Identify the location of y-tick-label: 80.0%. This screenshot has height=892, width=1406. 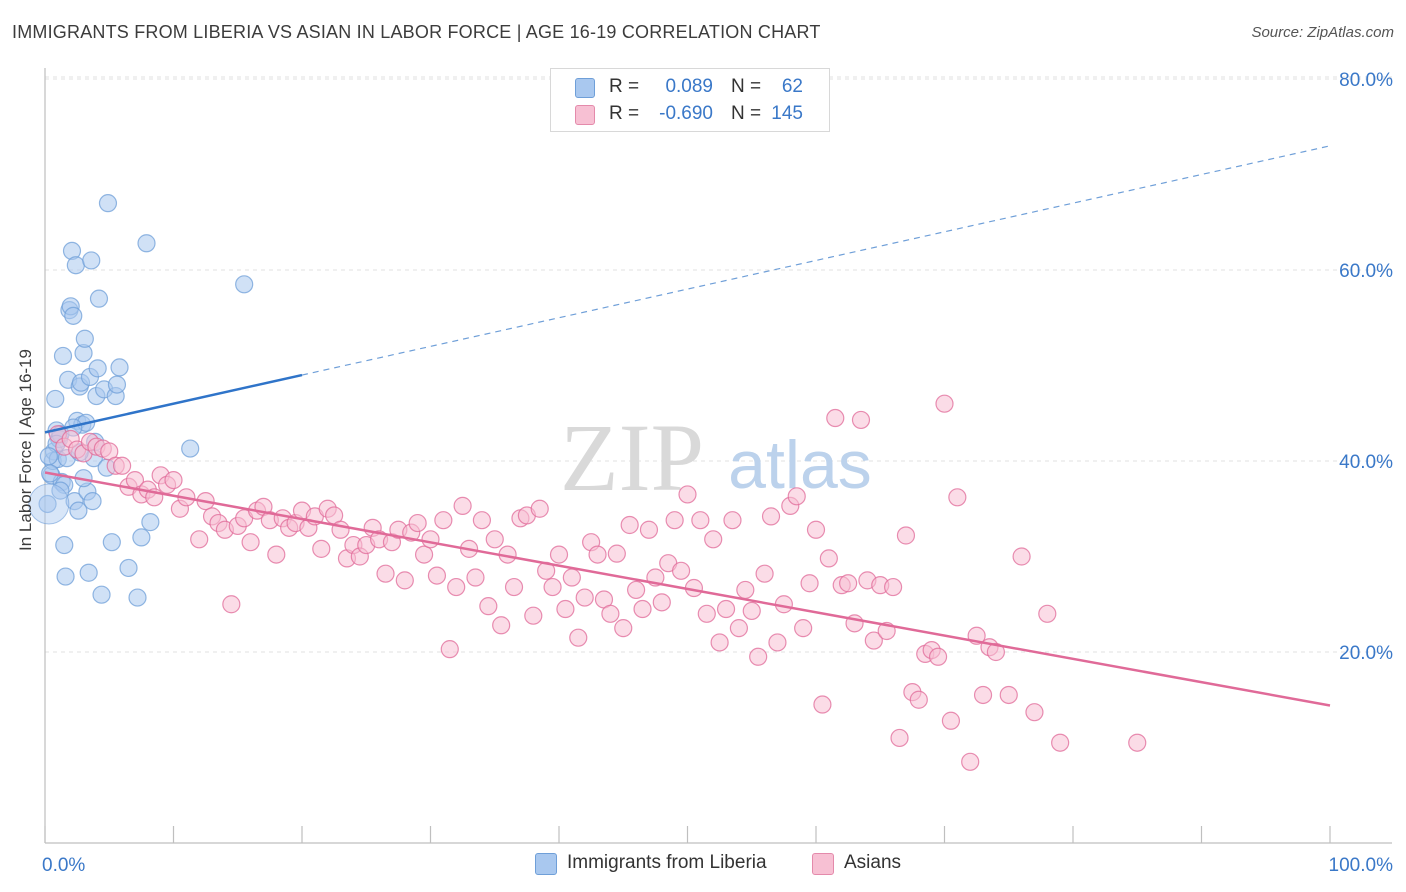
(1366, 80).